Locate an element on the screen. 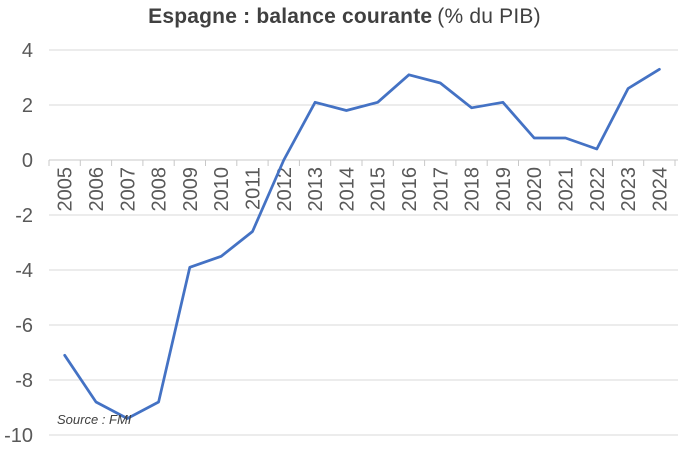  y-axis-label: 2 is located at coordinates (27, 106).